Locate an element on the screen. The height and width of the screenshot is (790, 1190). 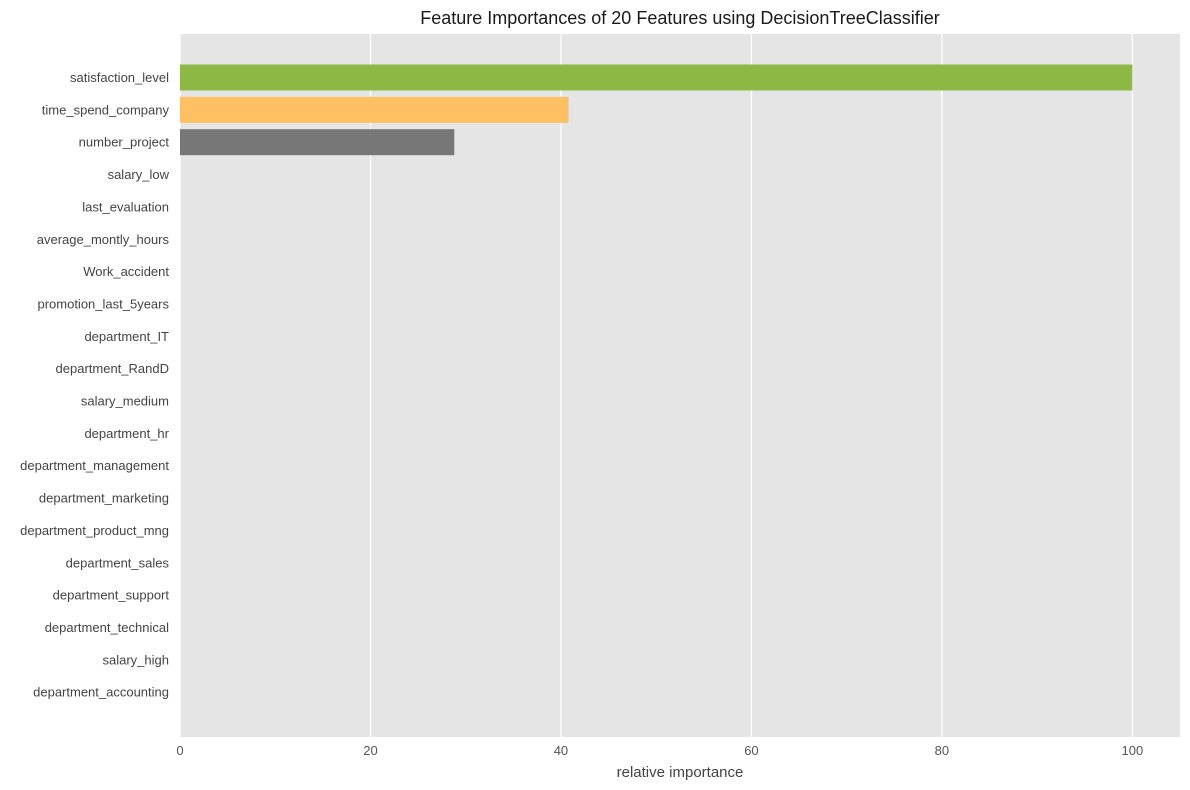
category-label: average_montly_hours is located at coordinates (103, 239).